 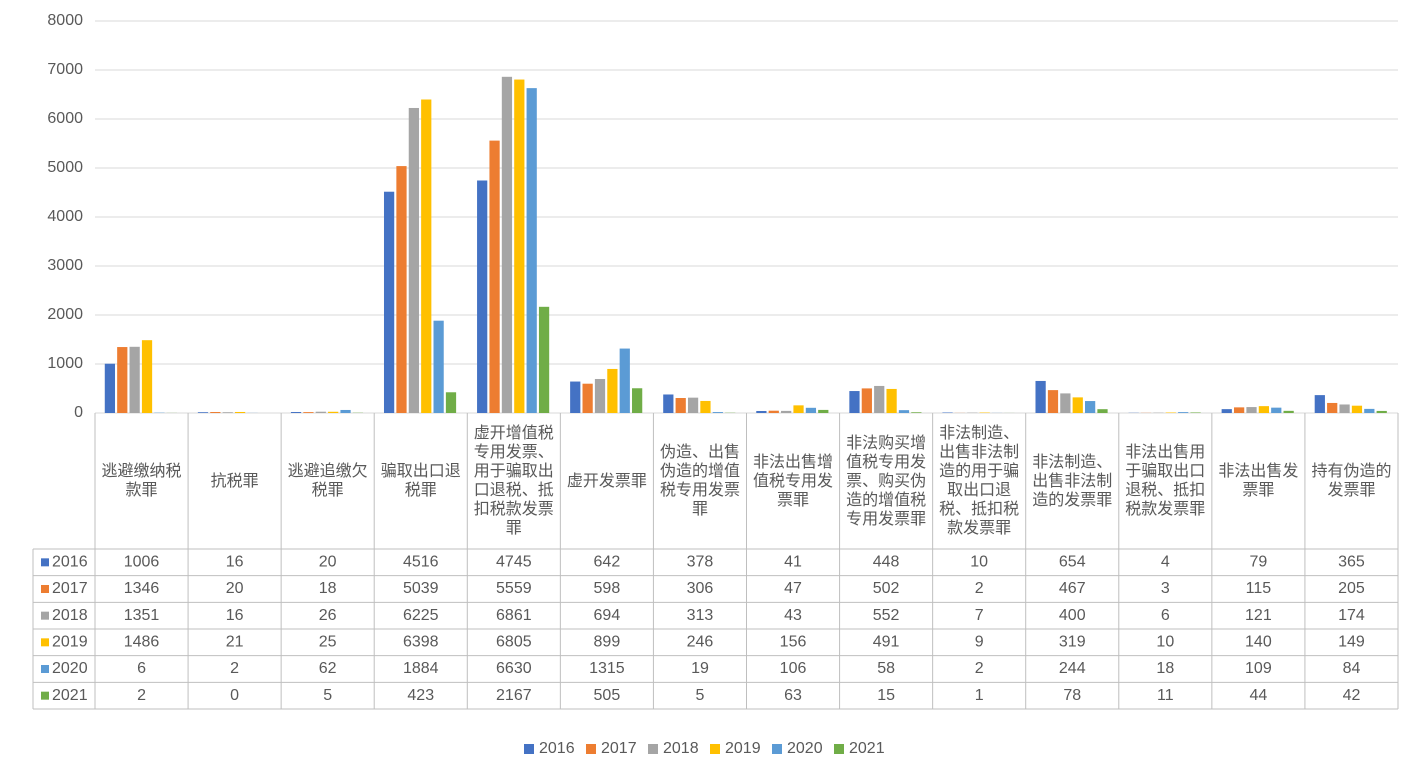 What do you see at coordinates (1072, 562) in the screenshot?
I see `table-value: 654` at bounding box center [1072, 562].